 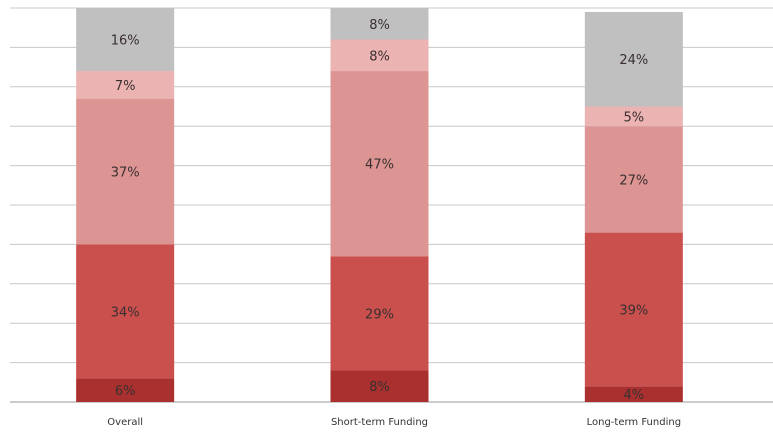 I want to click on data-label: 27%, so click(x=633, y=180).